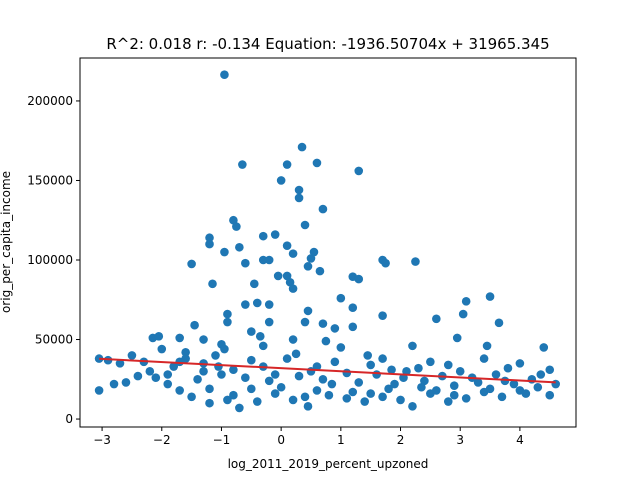 This screenshot has width=640, height=484. Describe the element at coordinates (308, 437) in the screenshot. I see `x-axis: −3 −2 −1 0 1 2 3 4` at that location.